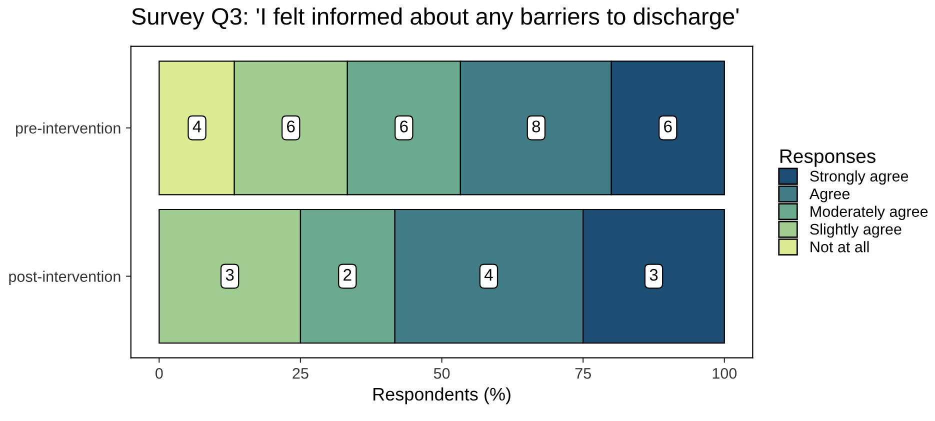  What do you see at coordinates (583, 373) in the screenshot?
I see `x-tick-label: 75` at bounding box center [583, 373].